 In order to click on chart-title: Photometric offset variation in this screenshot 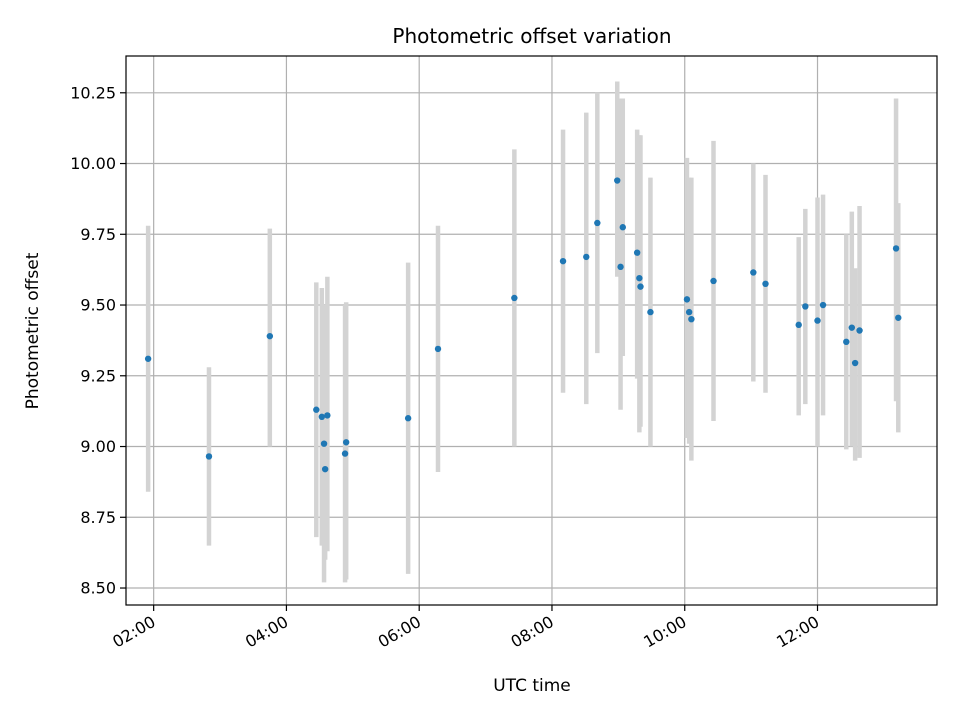, I will do `click(531, 36)`.